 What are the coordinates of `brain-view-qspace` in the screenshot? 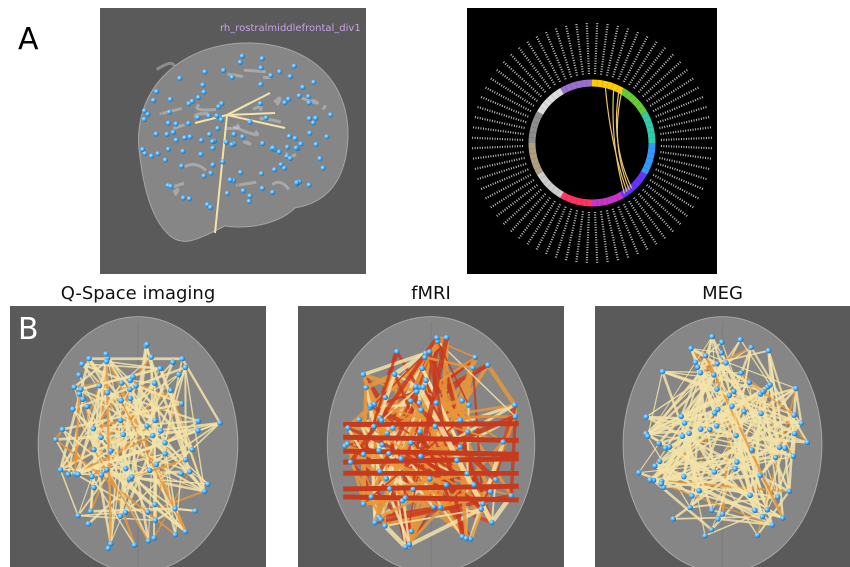 It's located at (138, 436).